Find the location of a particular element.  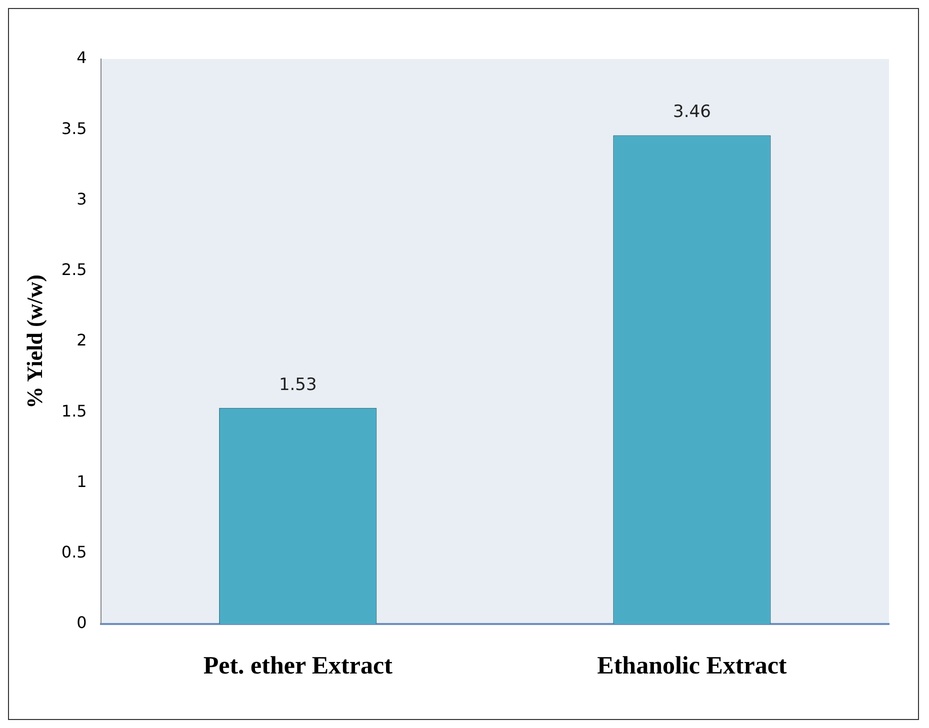

data-label: 3.46 is located at coordinates (692, 112).